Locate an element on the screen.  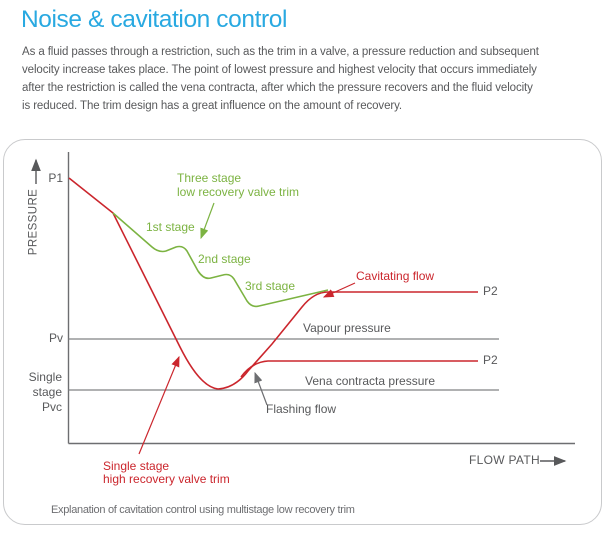
single-stage-trim-label: Single stage high recovery valve trim is located at coordinates (166, 472).